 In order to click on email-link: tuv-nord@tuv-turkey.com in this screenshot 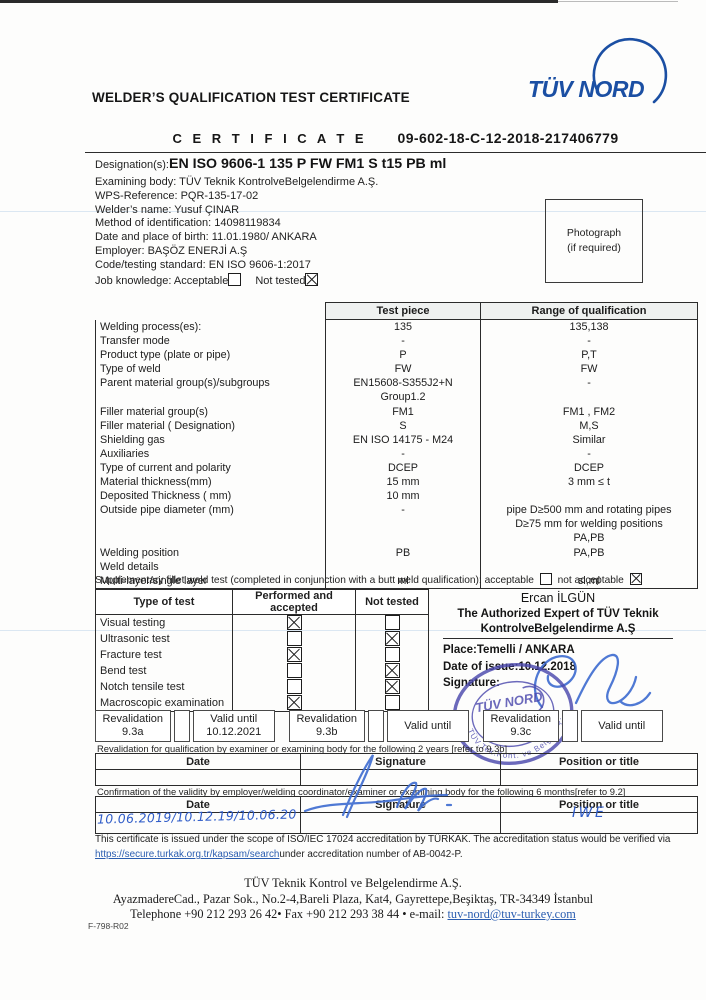, I will do `click(511, 914)`.